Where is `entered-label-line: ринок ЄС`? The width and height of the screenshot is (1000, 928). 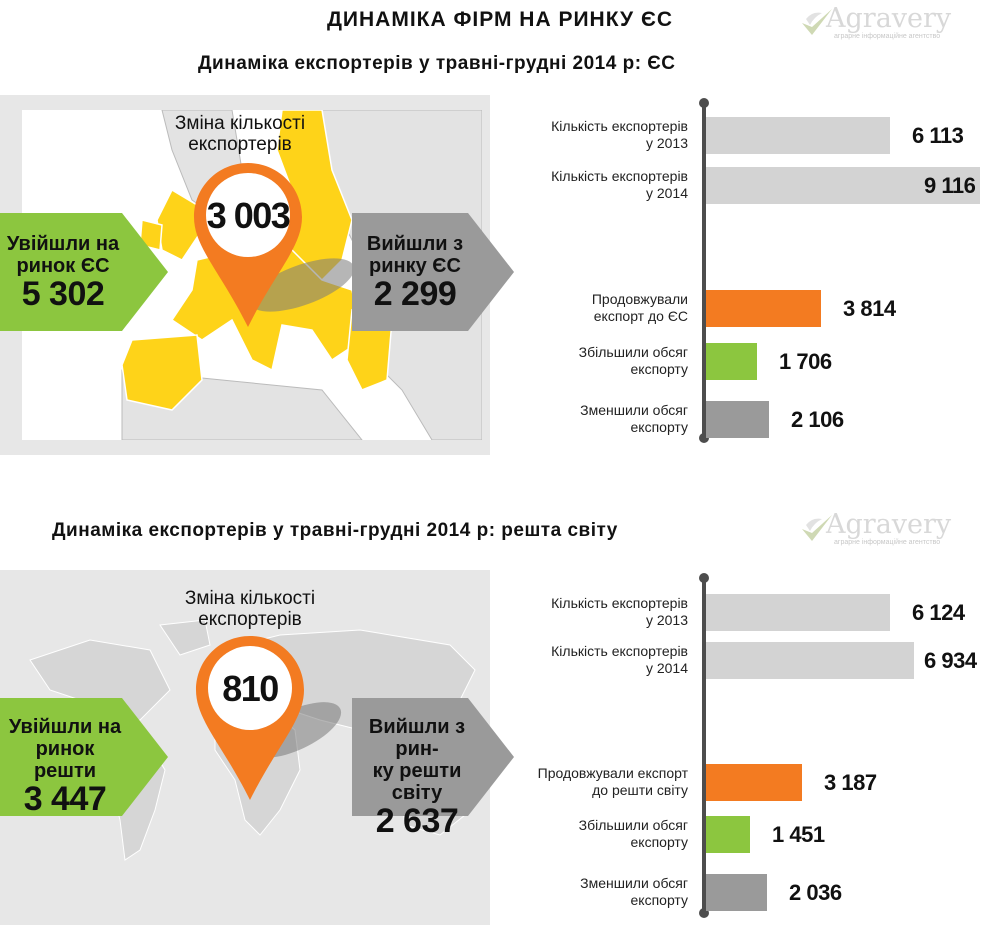
entered-label-line: ринок ЄС is located at coordinates (63, 266).